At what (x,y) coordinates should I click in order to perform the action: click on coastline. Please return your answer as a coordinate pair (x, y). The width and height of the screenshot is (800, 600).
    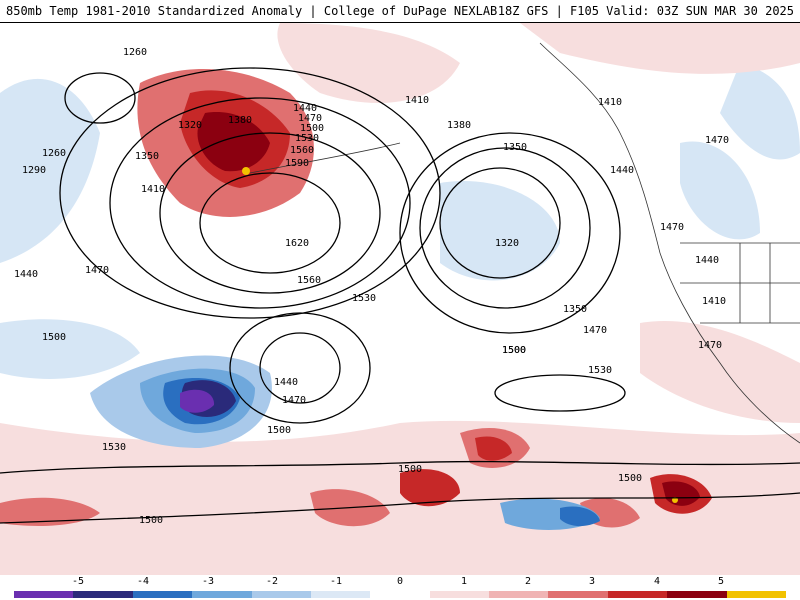
    Looking at the image, I should click on (325, 158).